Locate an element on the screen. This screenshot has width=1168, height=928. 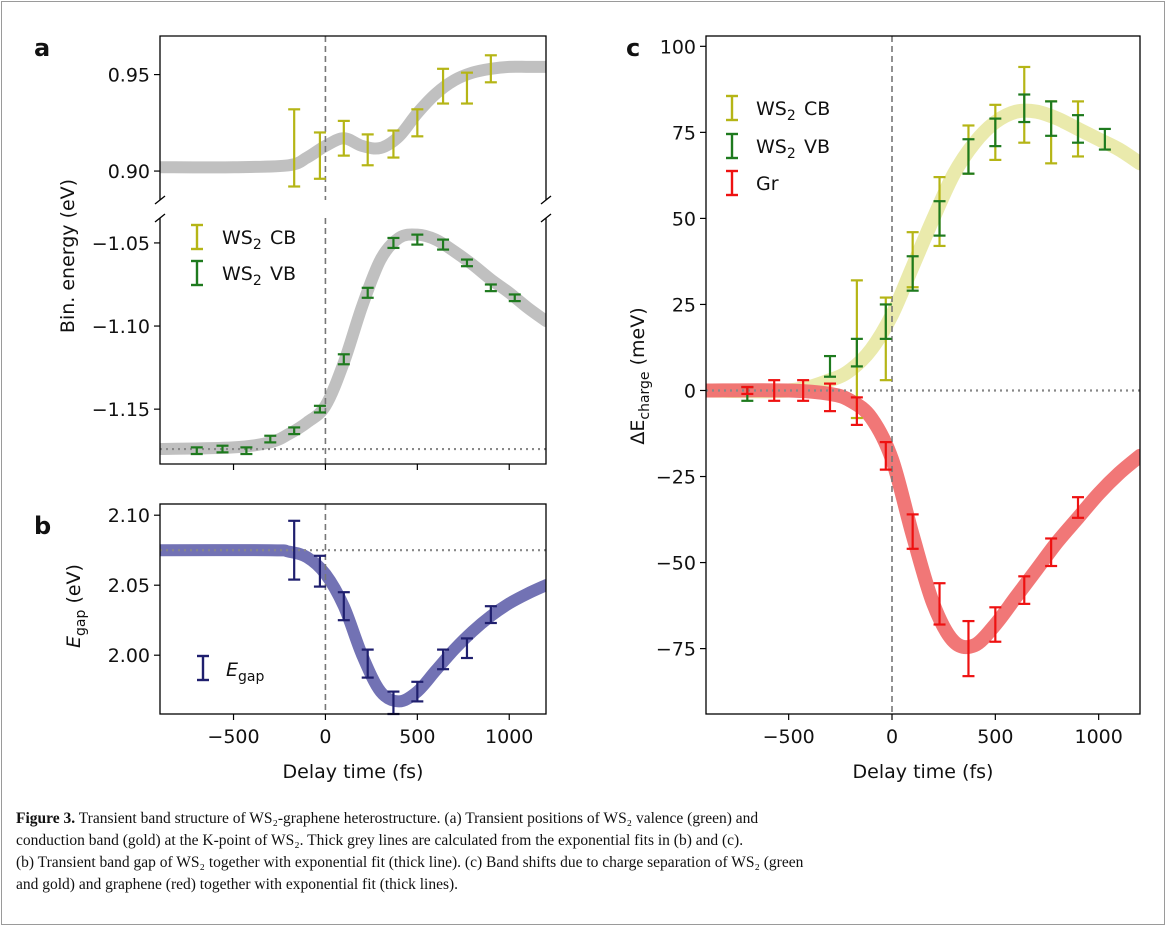
panel-c-xtick-label: 1000 is located at coordinates (1098, 737).